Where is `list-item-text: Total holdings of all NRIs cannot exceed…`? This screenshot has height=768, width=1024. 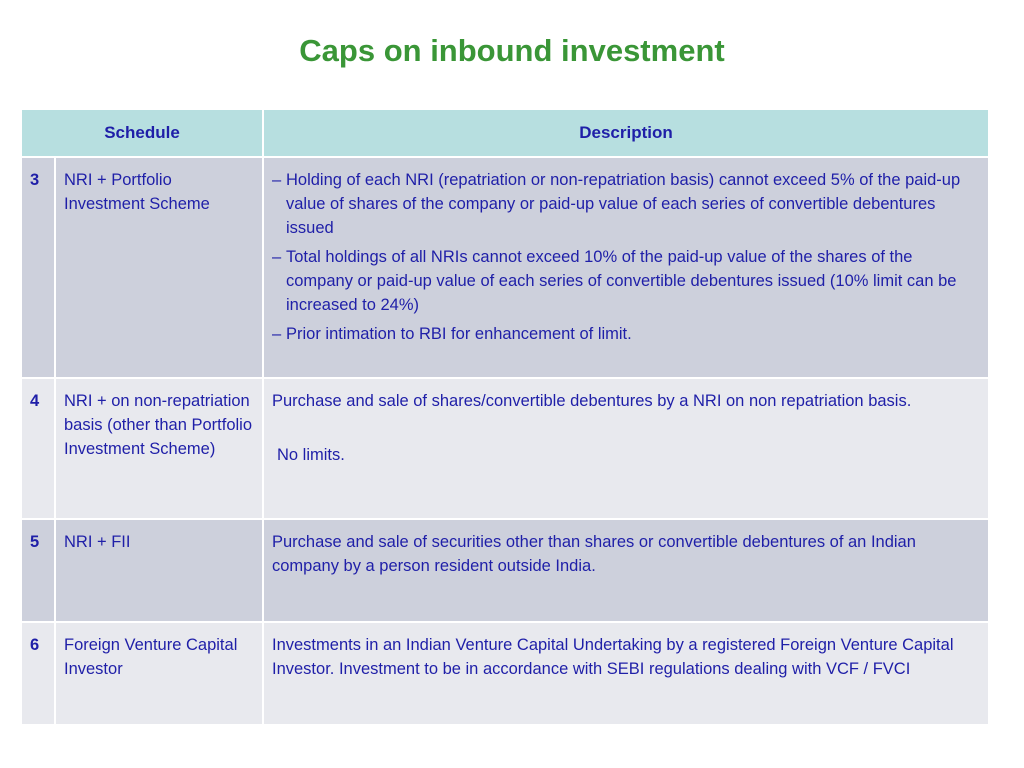
list-item-text: Total holdings of all NRIs cannot exceed… is located at coordinates (621, 281).